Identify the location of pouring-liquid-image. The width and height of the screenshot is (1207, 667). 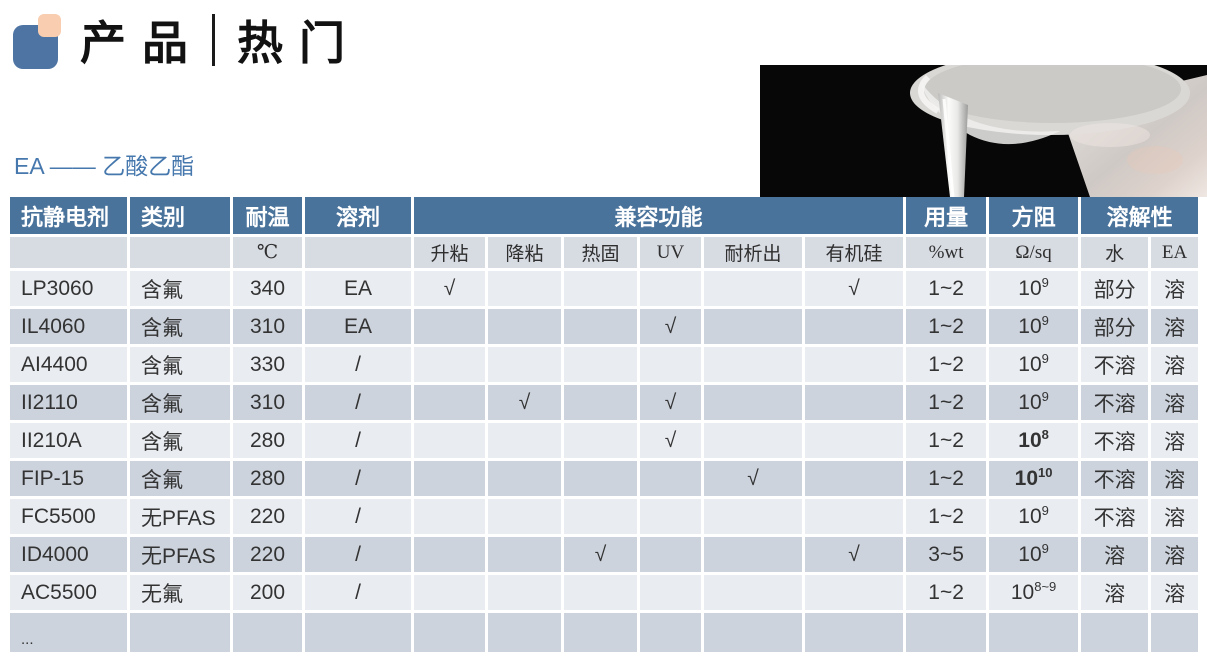
(983, 131).